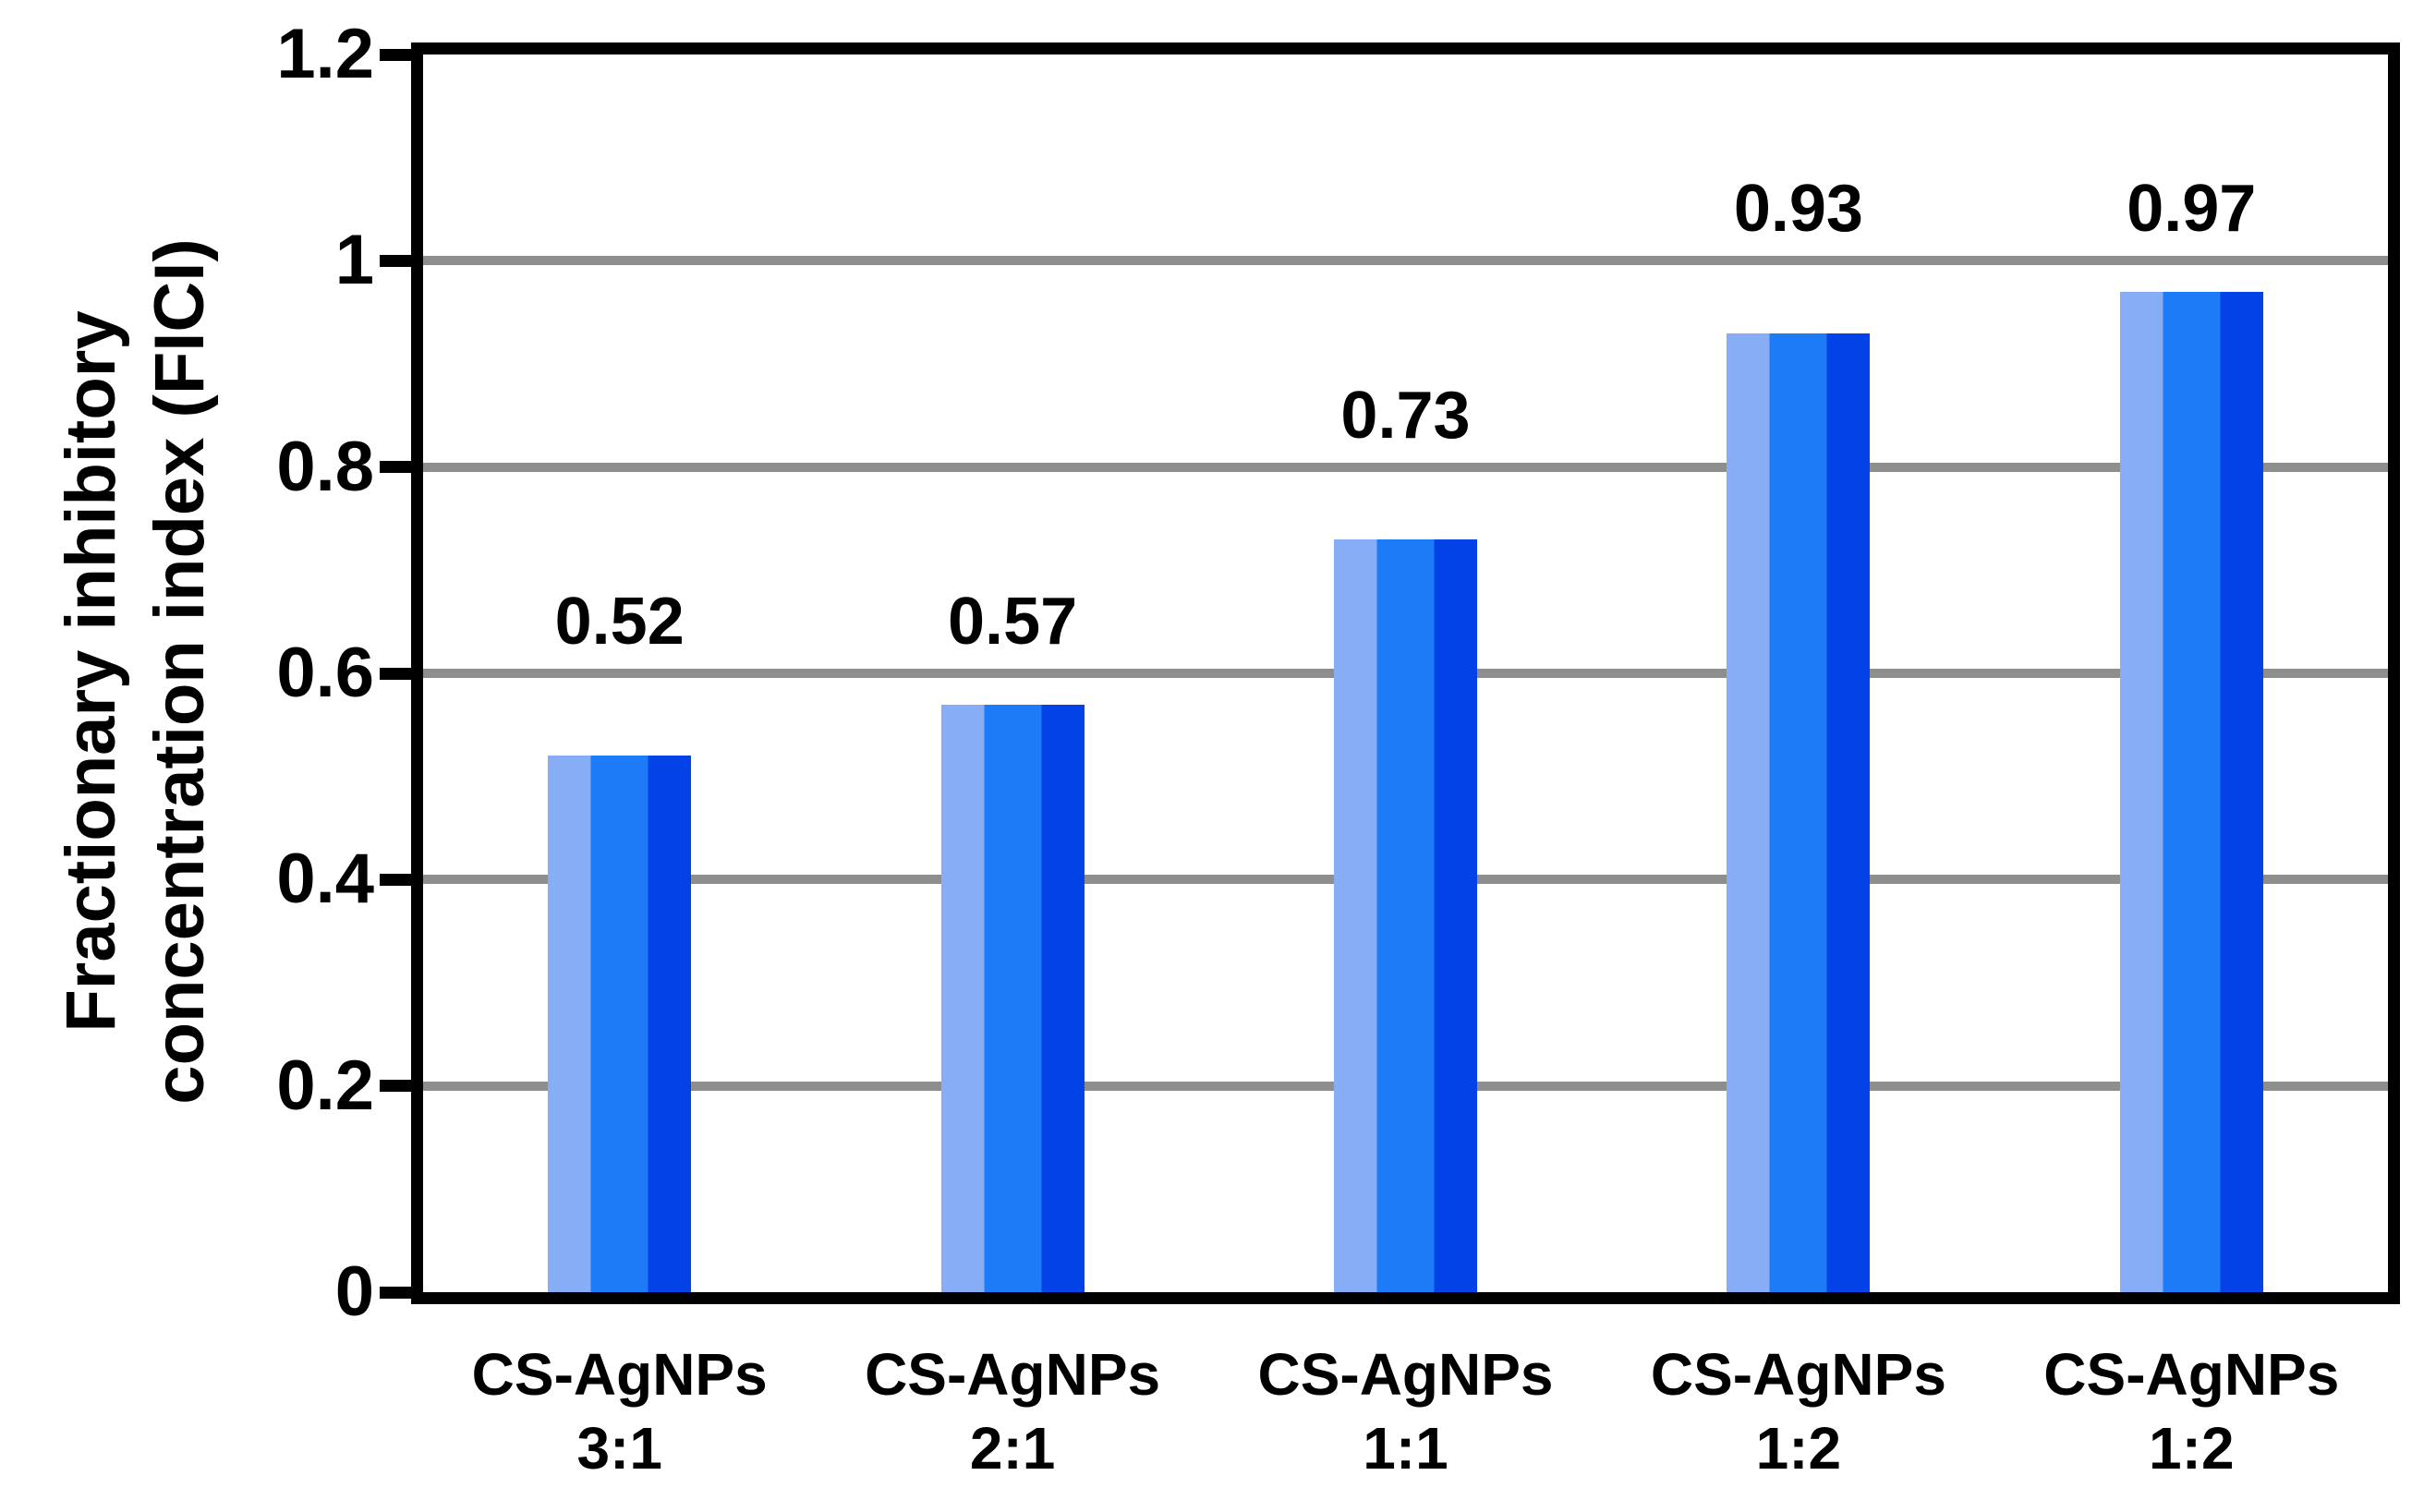  I want to click on y-axis-tick-label: 0.6, so click(325, 673).